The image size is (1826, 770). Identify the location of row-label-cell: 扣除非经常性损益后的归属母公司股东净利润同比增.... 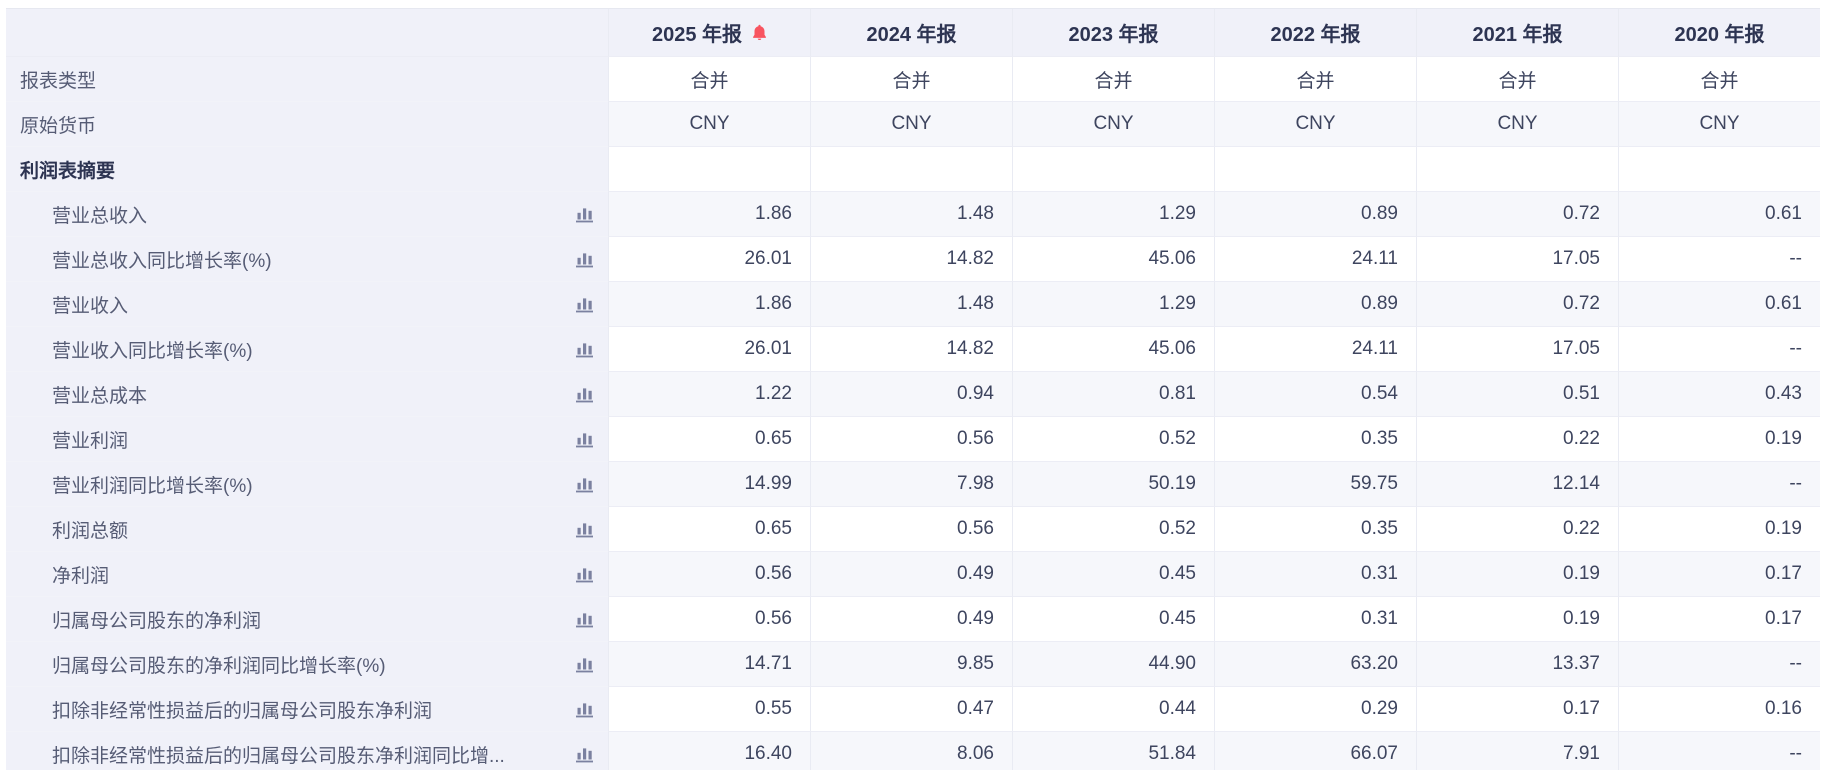
(307, 751).